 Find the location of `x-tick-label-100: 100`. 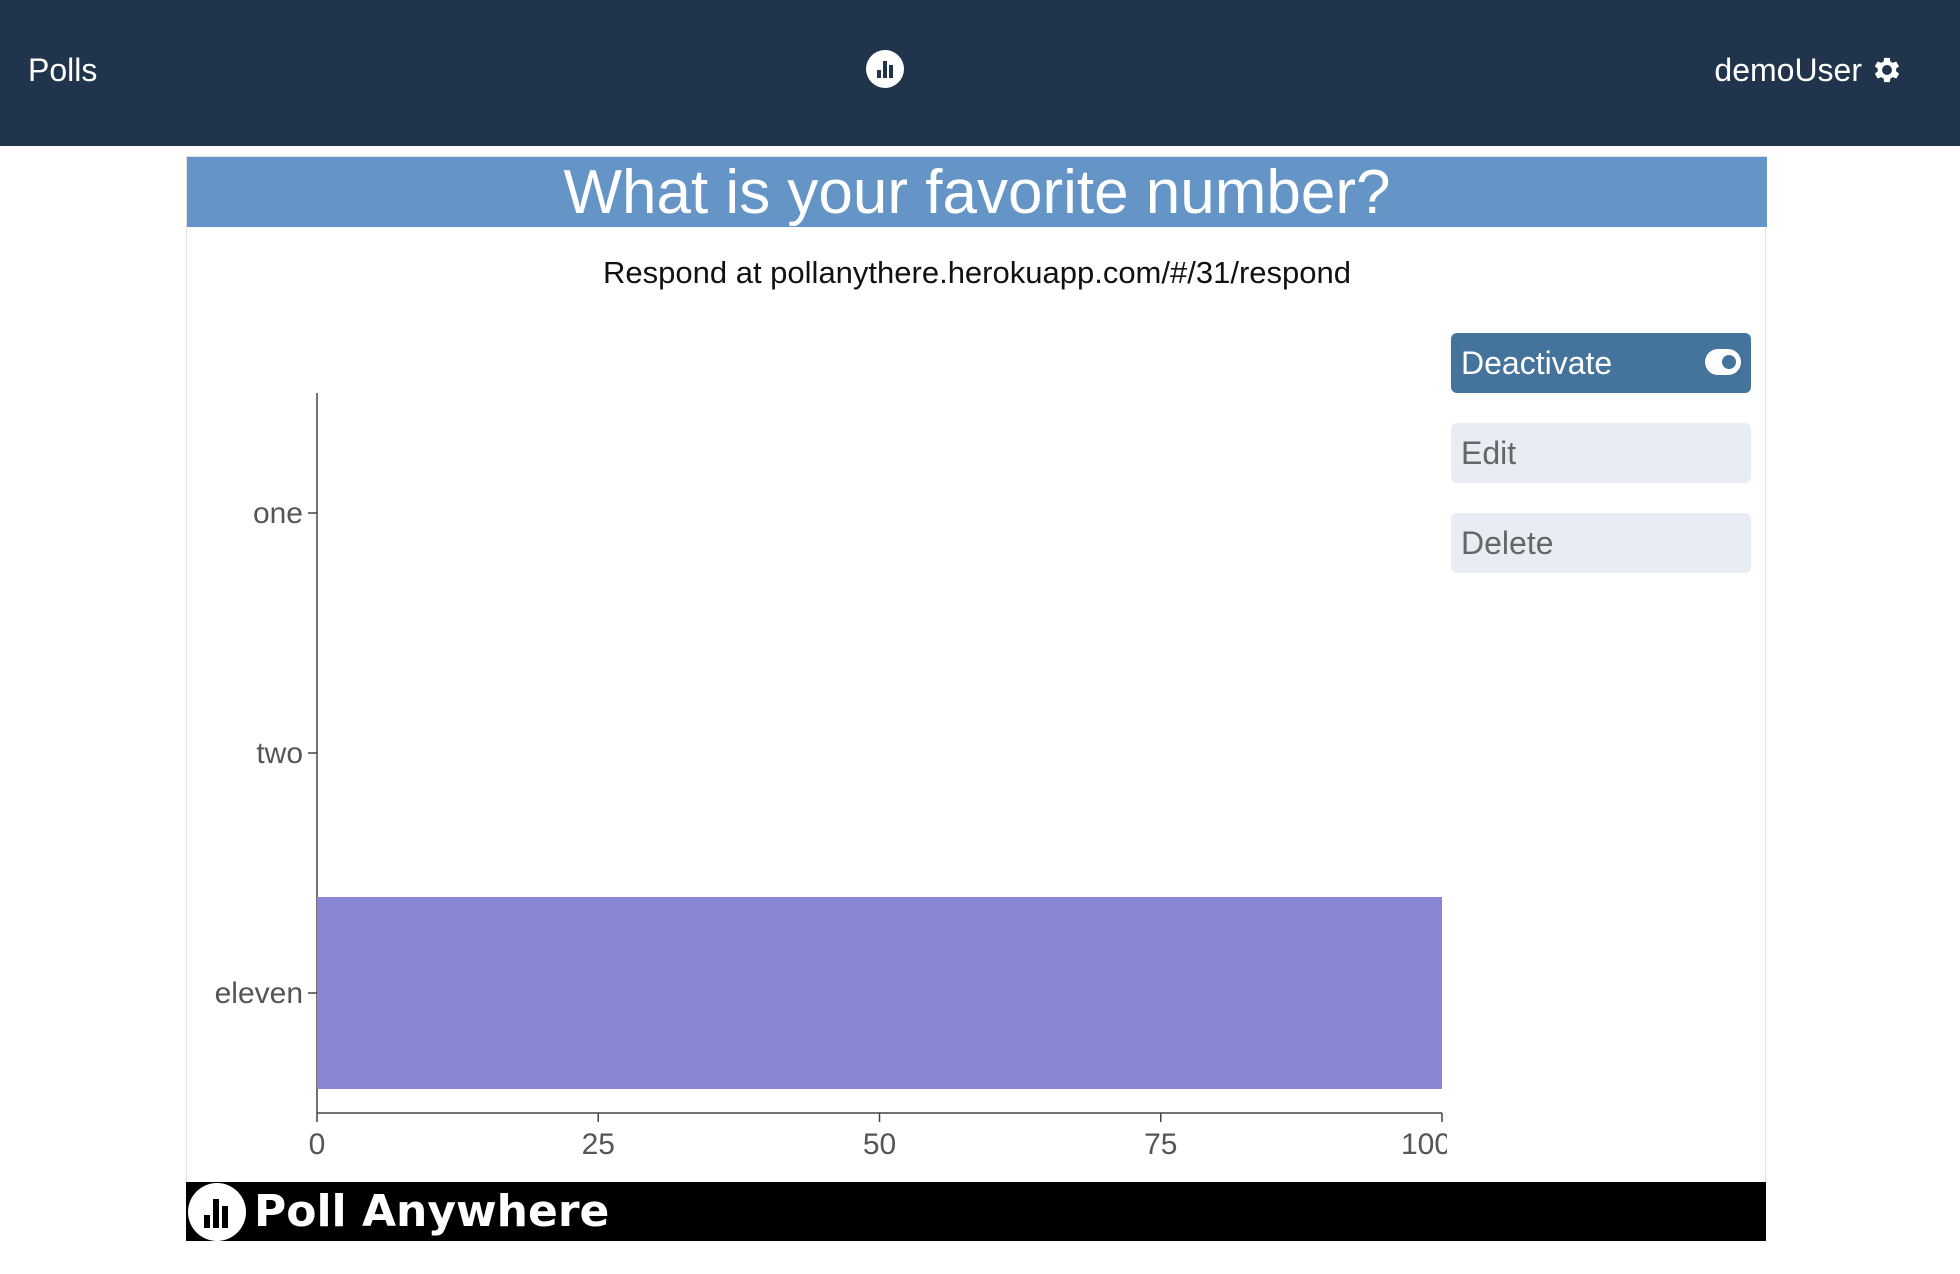

x-tick-label-100: 100 is located at coordinates (1424, 1144).